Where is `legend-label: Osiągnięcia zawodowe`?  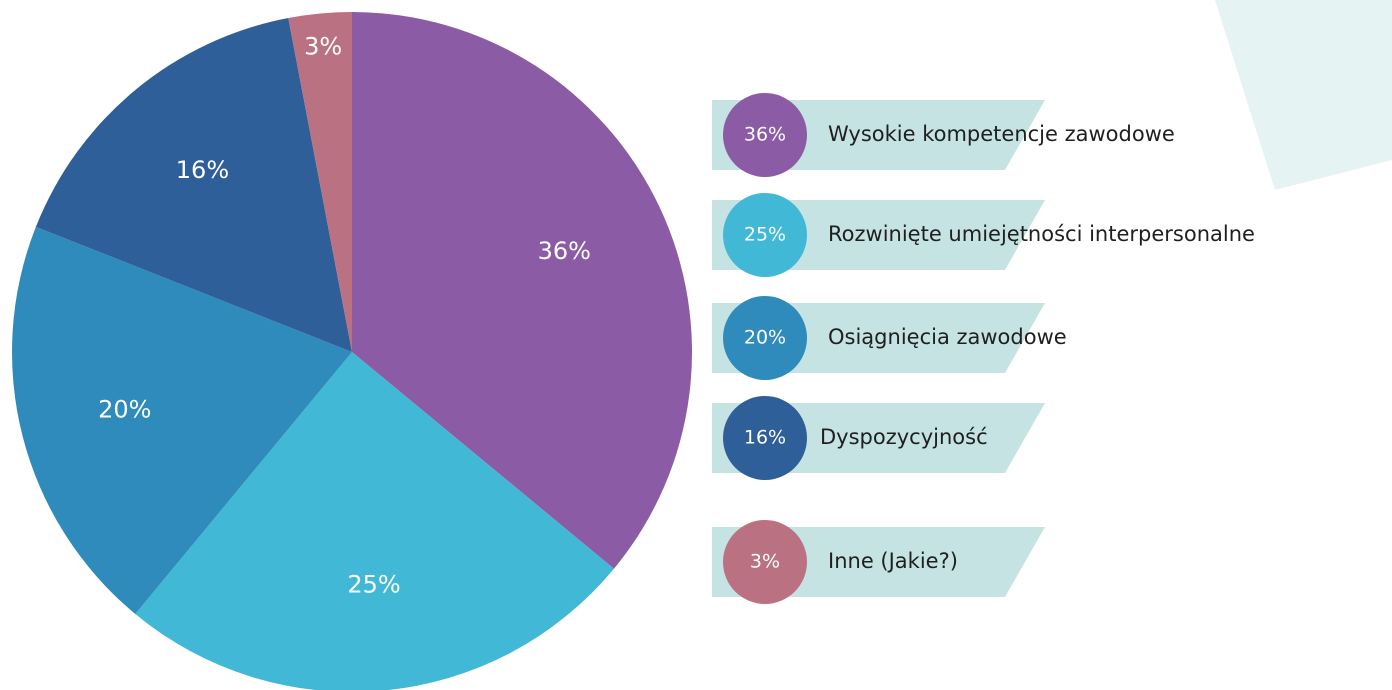
legend-label: Osiągnięcia zawodowe is located at coordinates (947, 337).